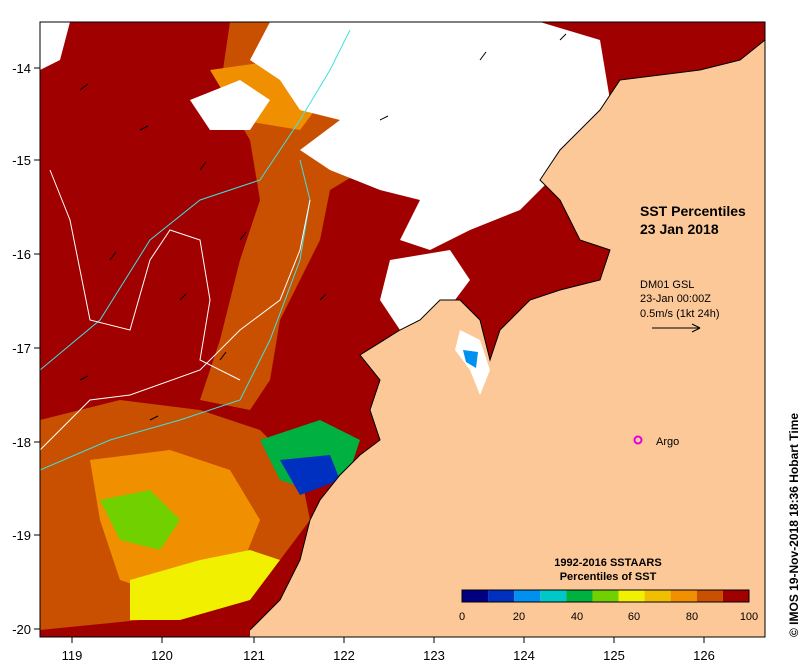 Image resolution: width=809 pixels, height=672 pixels. I want to click on argo-label: Argo, so click(667, 442).